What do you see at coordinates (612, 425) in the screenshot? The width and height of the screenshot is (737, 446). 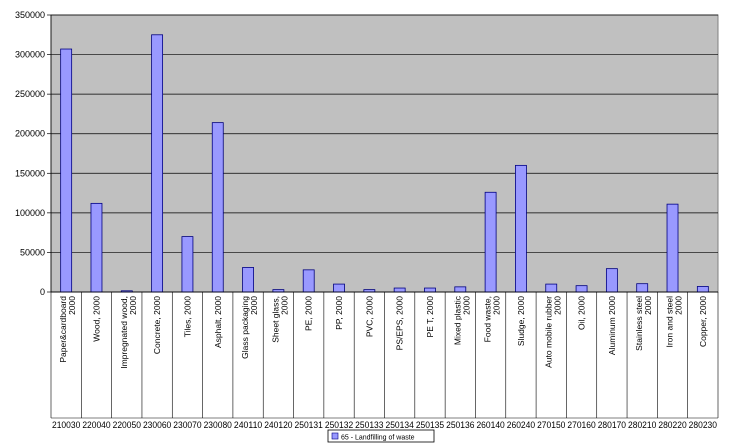 I see `x-category-code: 280170` at bounding box center [612, 425].